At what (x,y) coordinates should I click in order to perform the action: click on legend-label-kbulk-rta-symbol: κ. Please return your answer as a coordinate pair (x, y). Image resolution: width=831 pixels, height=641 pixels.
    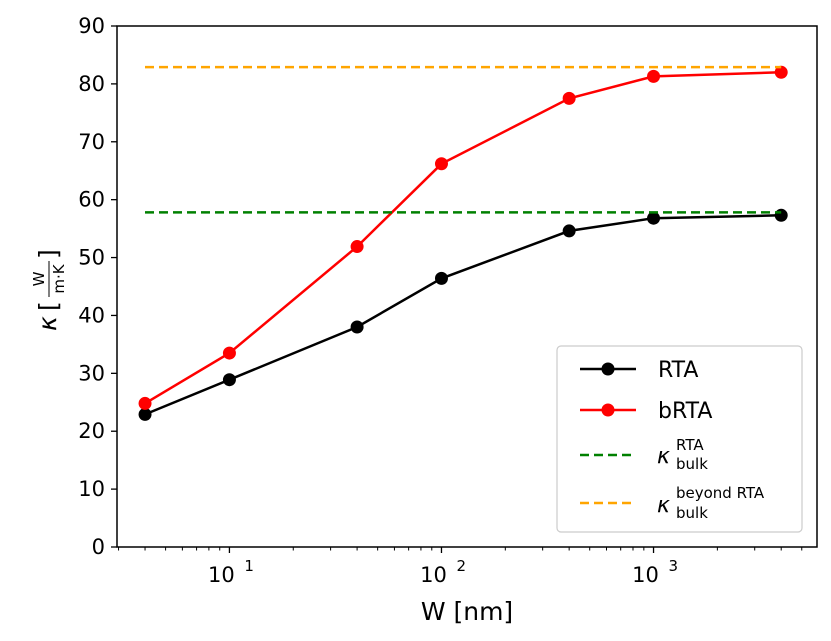
    Looking at the image, I should click on (663, 456).